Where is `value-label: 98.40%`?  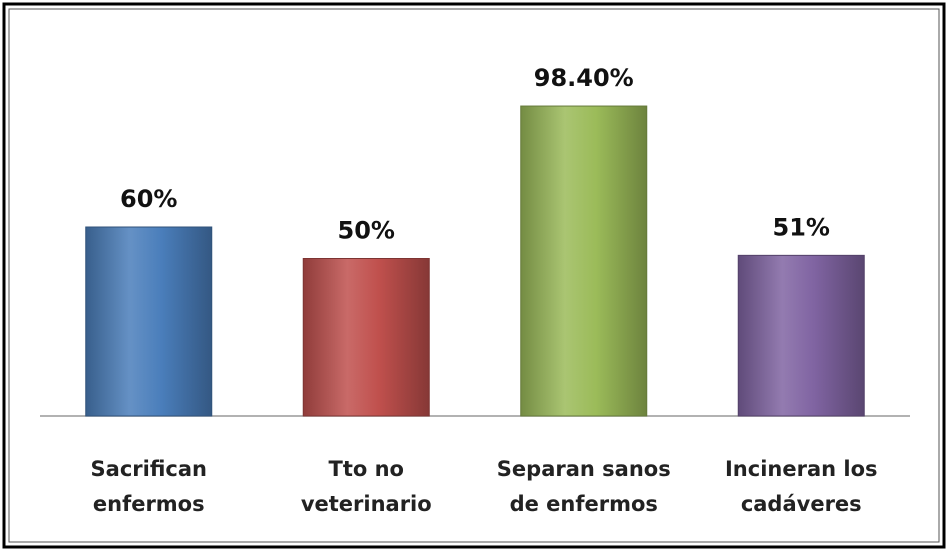 value-label: 98.40% is located at coordinates (584, 78).